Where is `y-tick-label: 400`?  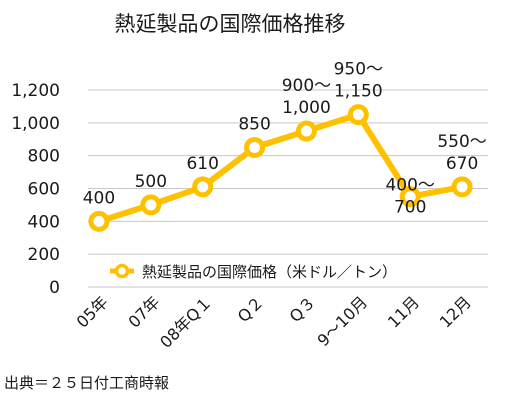 y-tick-label: 400 is located at coordinates (44, 222).